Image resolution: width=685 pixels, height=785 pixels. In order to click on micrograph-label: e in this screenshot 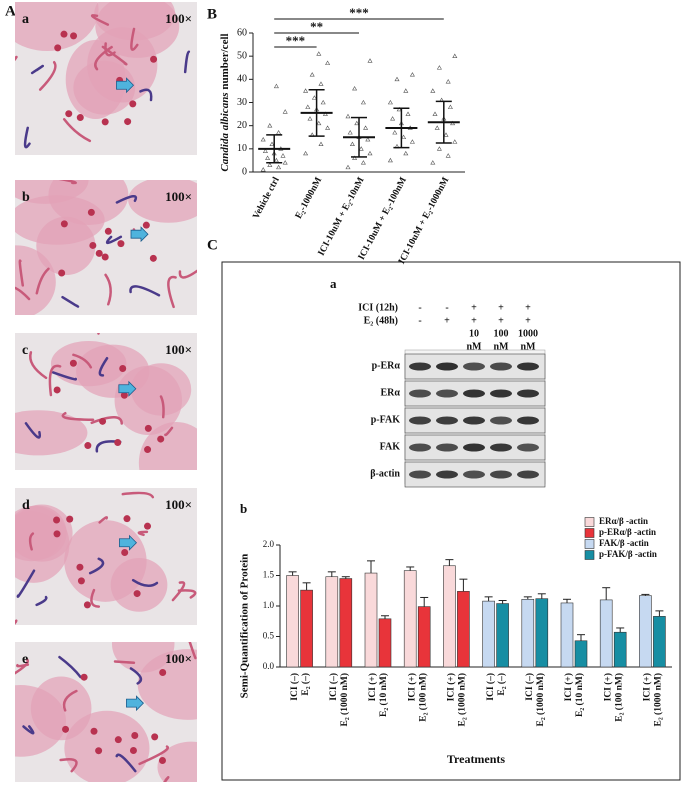, I will do `click(25, 659)`.